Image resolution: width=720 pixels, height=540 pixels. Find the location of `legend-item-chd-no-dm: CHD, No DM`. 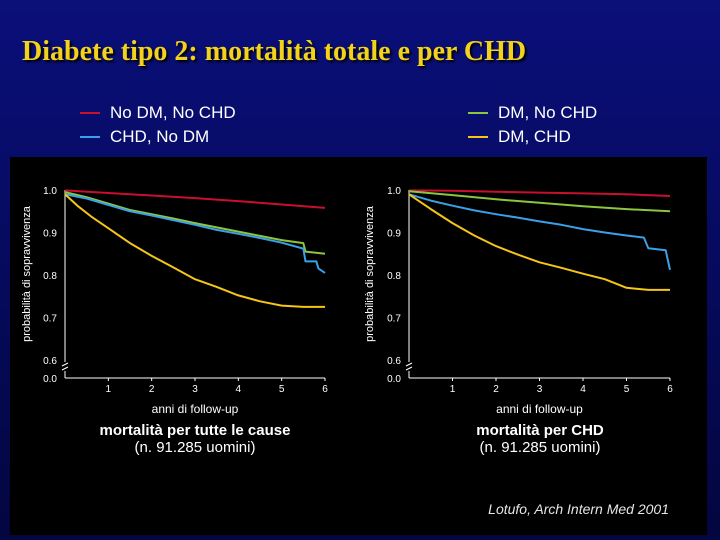

legend-item-chd-no-dm: CHD, No DM is located at coordinates (144, 137).